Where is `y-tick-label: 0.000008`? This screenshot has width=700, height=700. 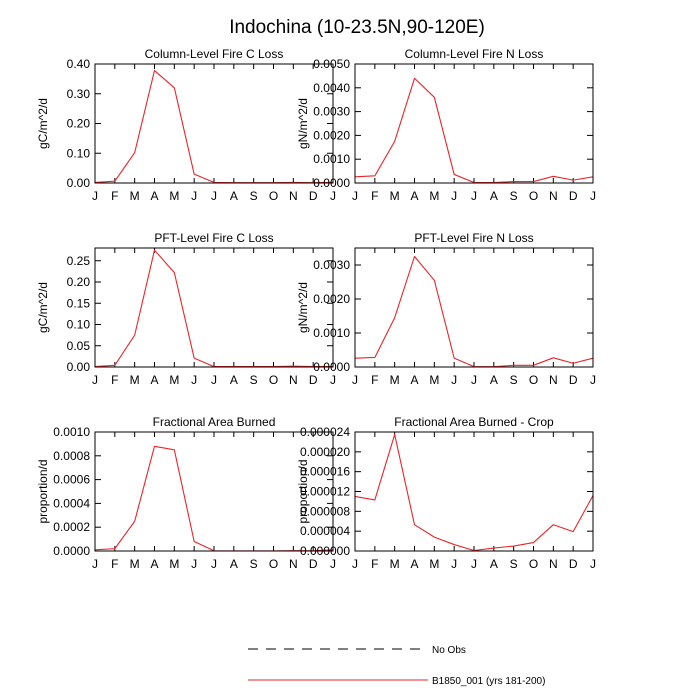
y-tick-label: 0.000008 is located at coordinates (325, 511).